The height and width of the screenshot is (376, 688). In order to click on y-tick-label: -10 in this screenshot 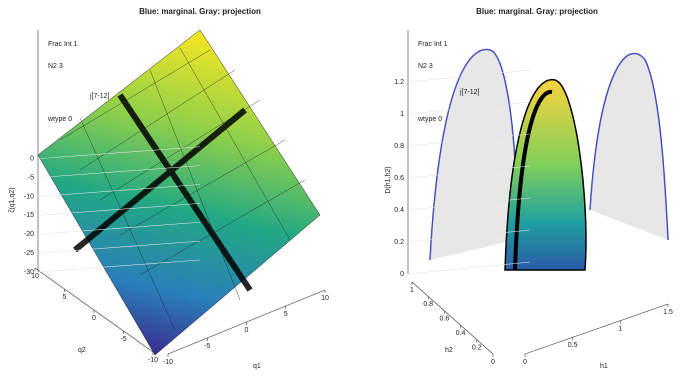, I will do `click(153, 360)`.